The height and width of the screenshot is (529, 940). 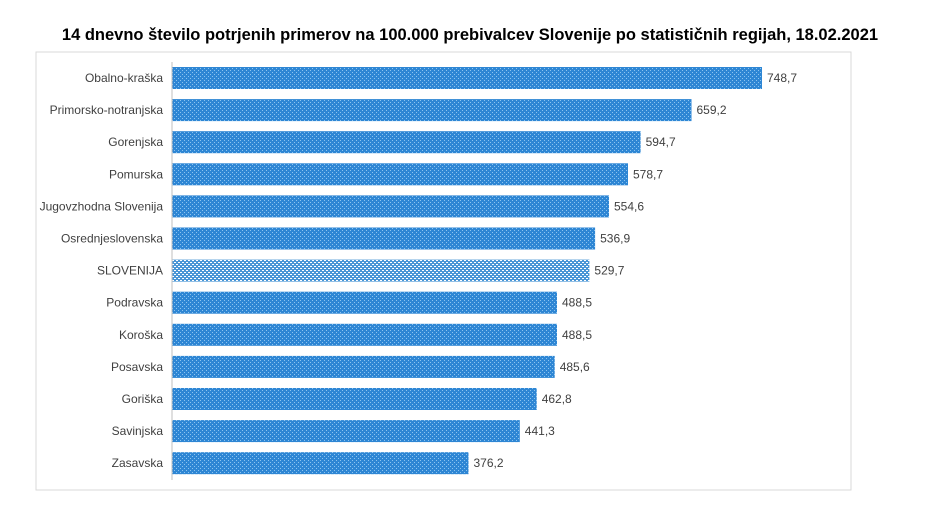 What do you see at coordinates (615, 239) in the screenshot?
I see `value-label: 536,9` at bounding box center [615, 239].